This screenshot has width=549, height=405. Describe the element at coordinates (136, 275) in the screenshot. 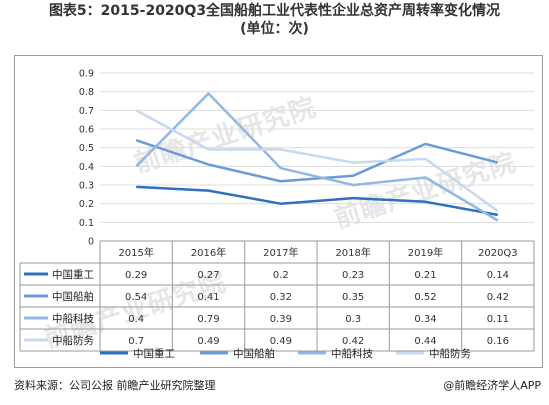

I see `table-value: 0.29` at that location.